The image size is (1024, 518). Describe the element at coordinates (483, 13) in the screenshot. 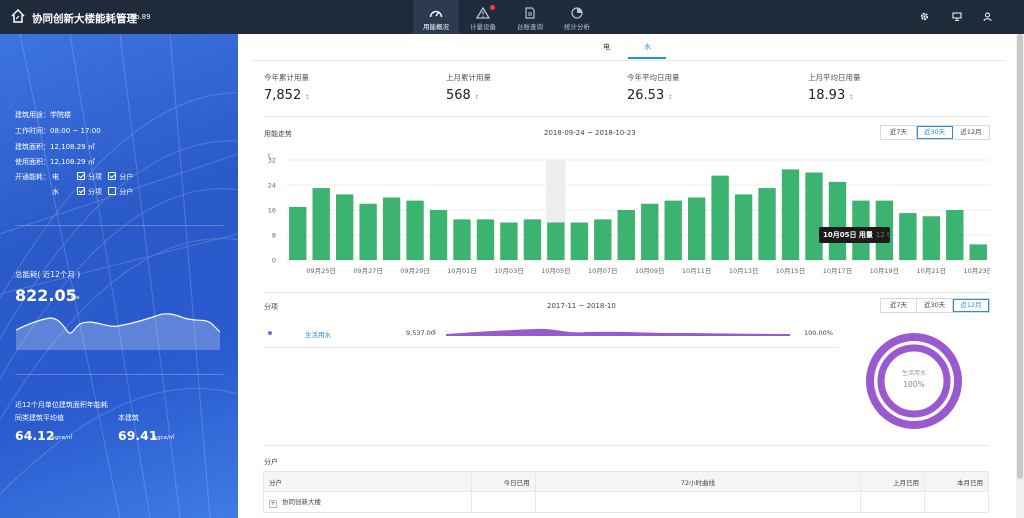

I see `warning-icon` at that location.